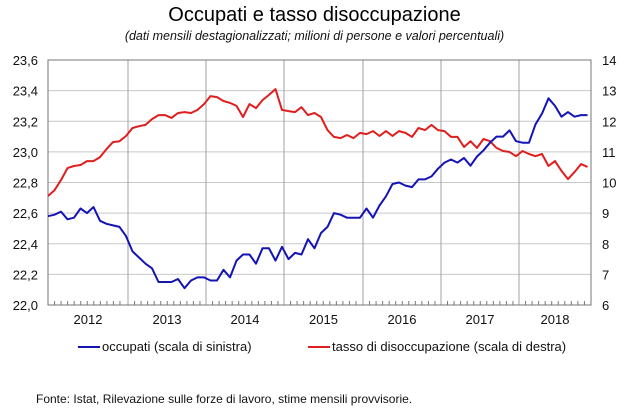  Describe the element at coordinates (605, 213) in the screenshot. I see `y-right-tick-label: 9` at that location.